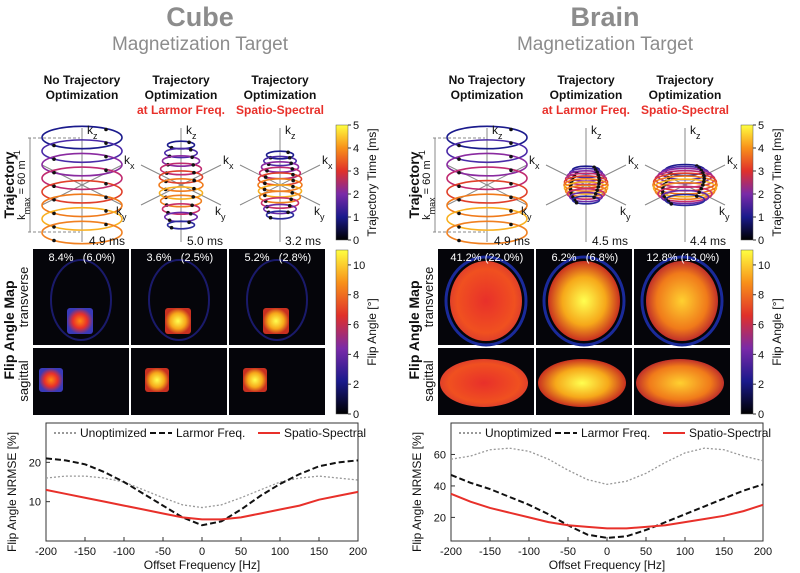 Image resolution: width=800 pixels, height=573 pixels. What do you see at coordinates (22, 178) in the screenshot?
I see `symbol-rest: = 60 m` at bounding box center [22, 178].